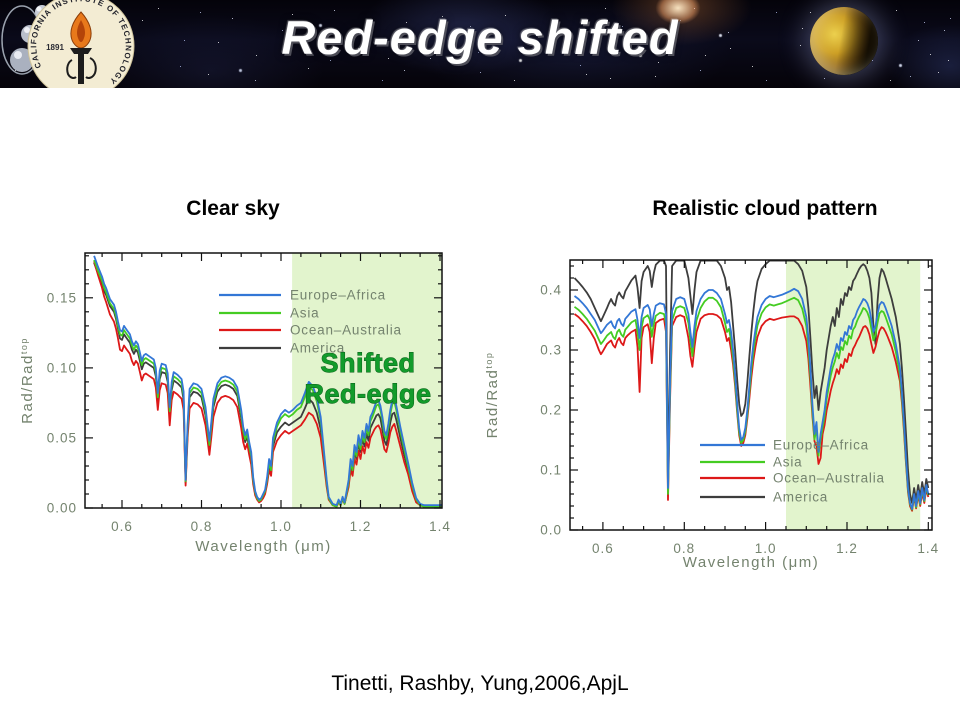 The width and height of the screenshot is (960, 720). What do you see at coordinates (765, 208) in the screenshot?
I see `right-chart-title: Realistic cloud pattern` at bounding box center [765, 208].